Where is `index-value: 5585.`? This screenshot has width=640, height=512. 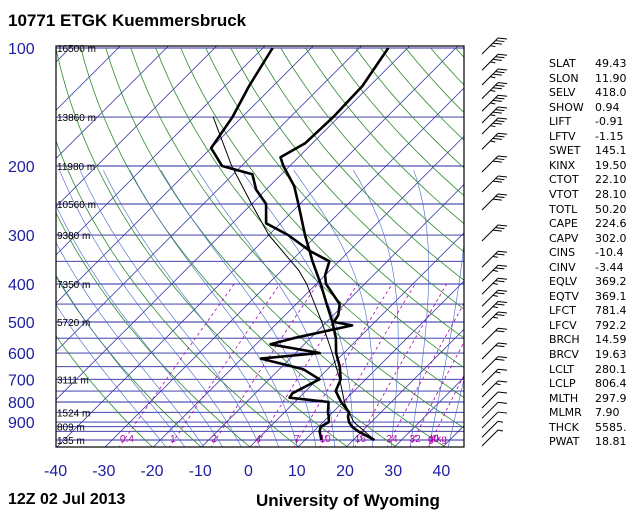
index-value: 5585. is located at coordinates (611, 427).